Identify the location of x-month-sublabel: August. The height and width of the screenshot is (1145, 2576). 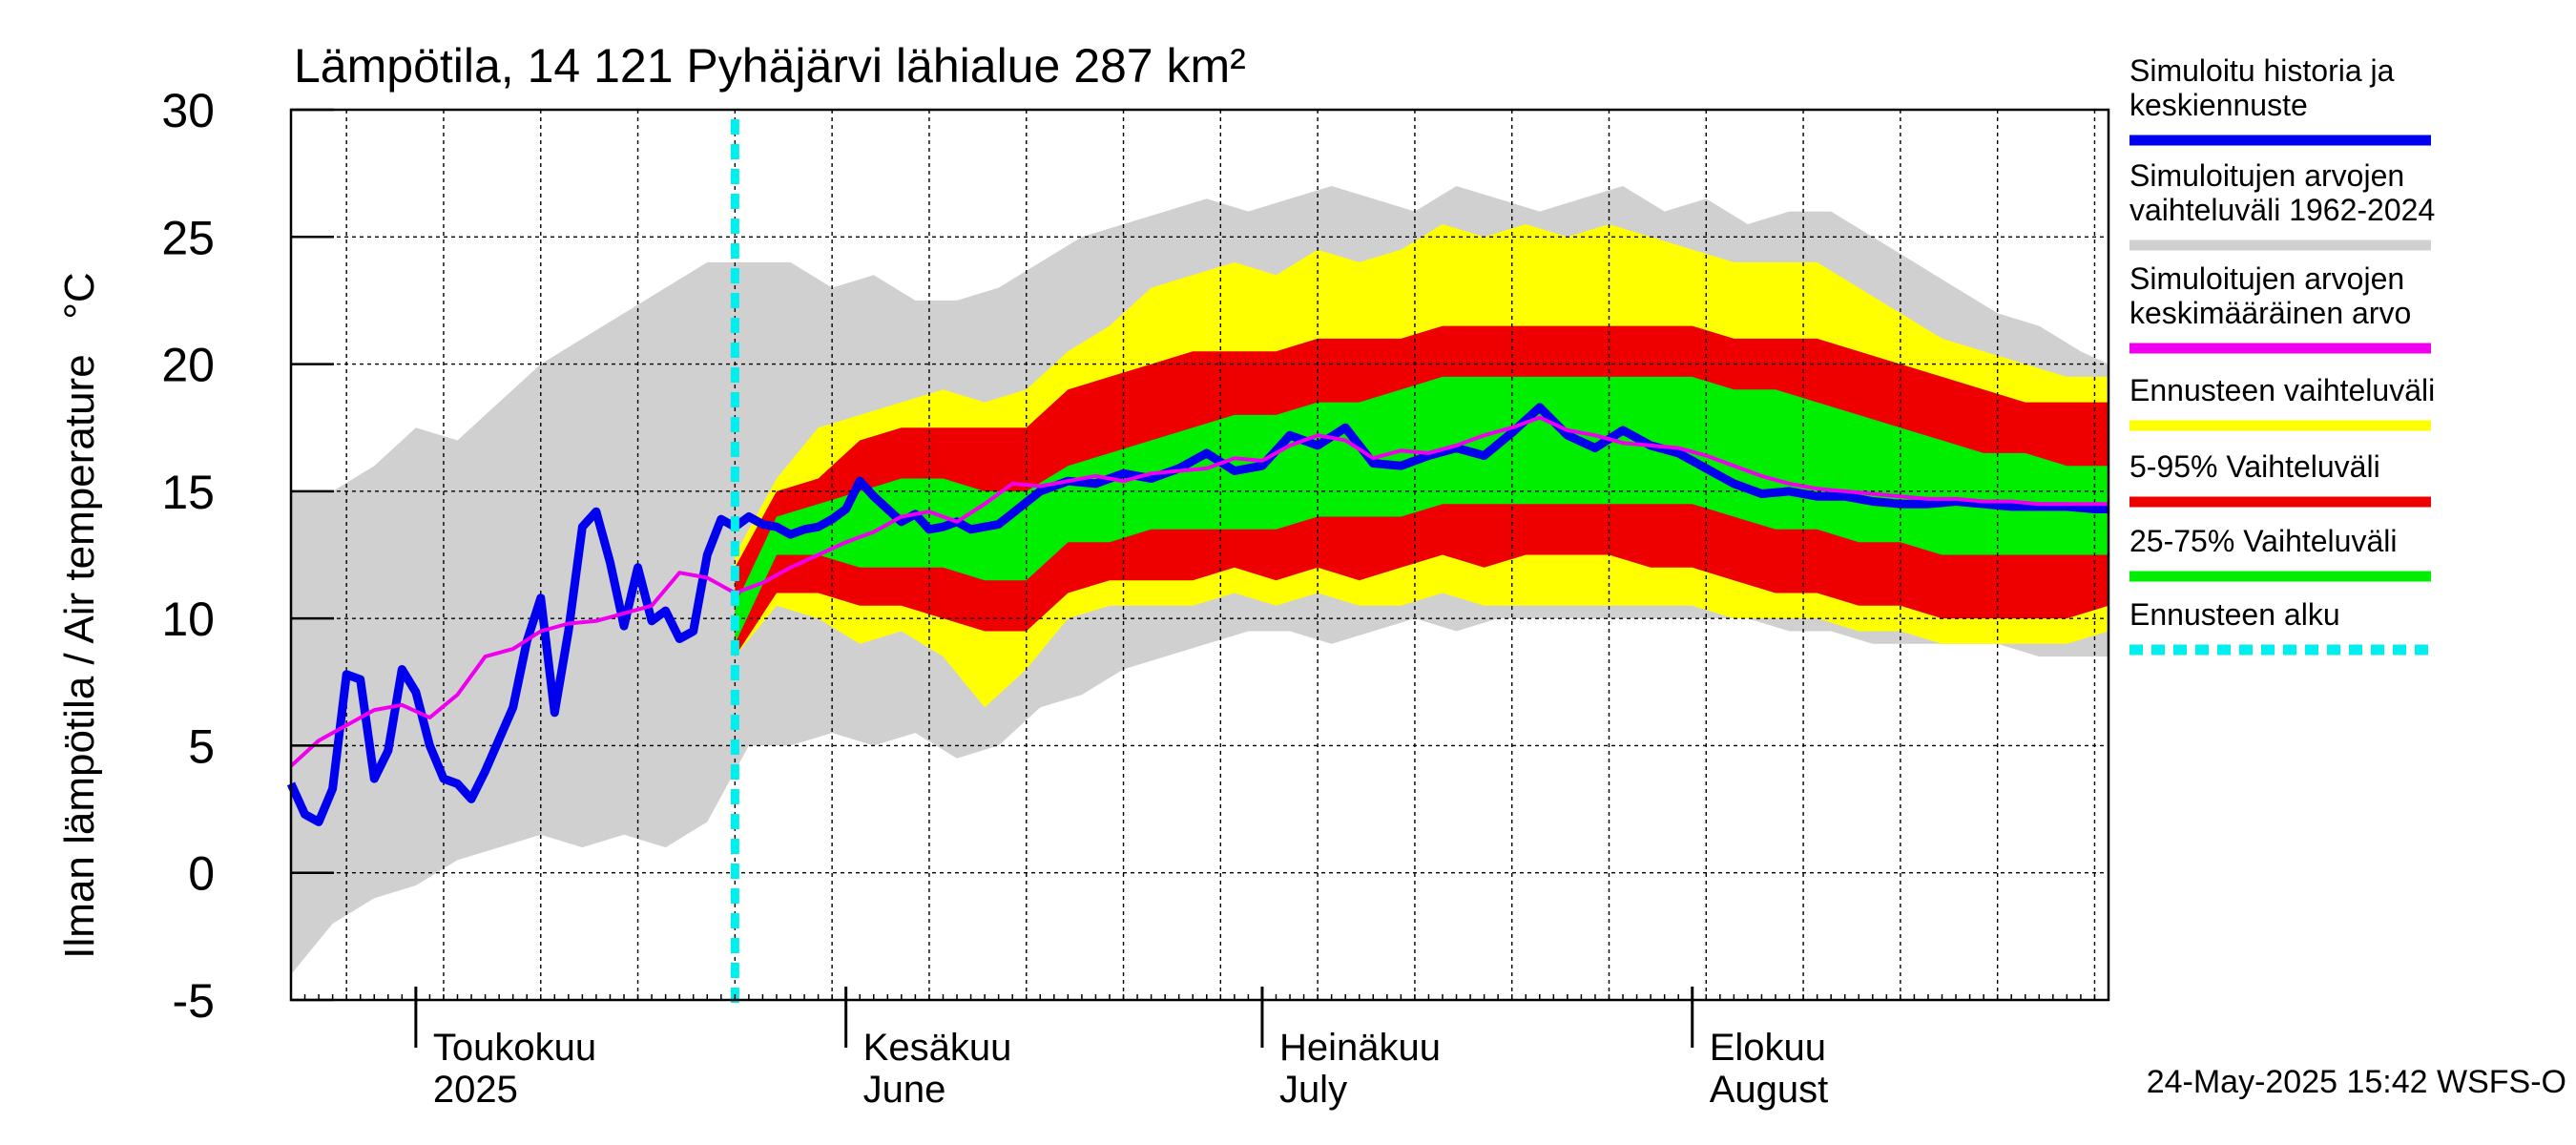
(1769, 1090).